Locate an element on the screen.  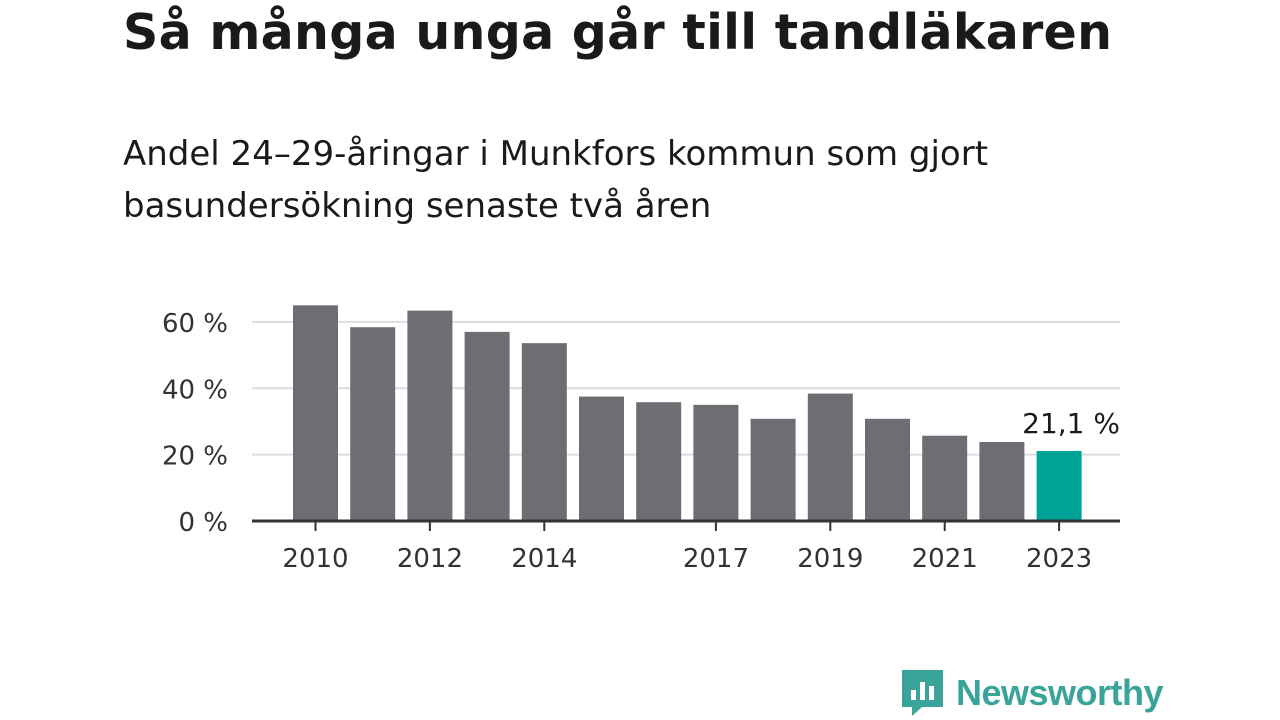
y-tick-label: 0 % is located at coordinates (203, 523).